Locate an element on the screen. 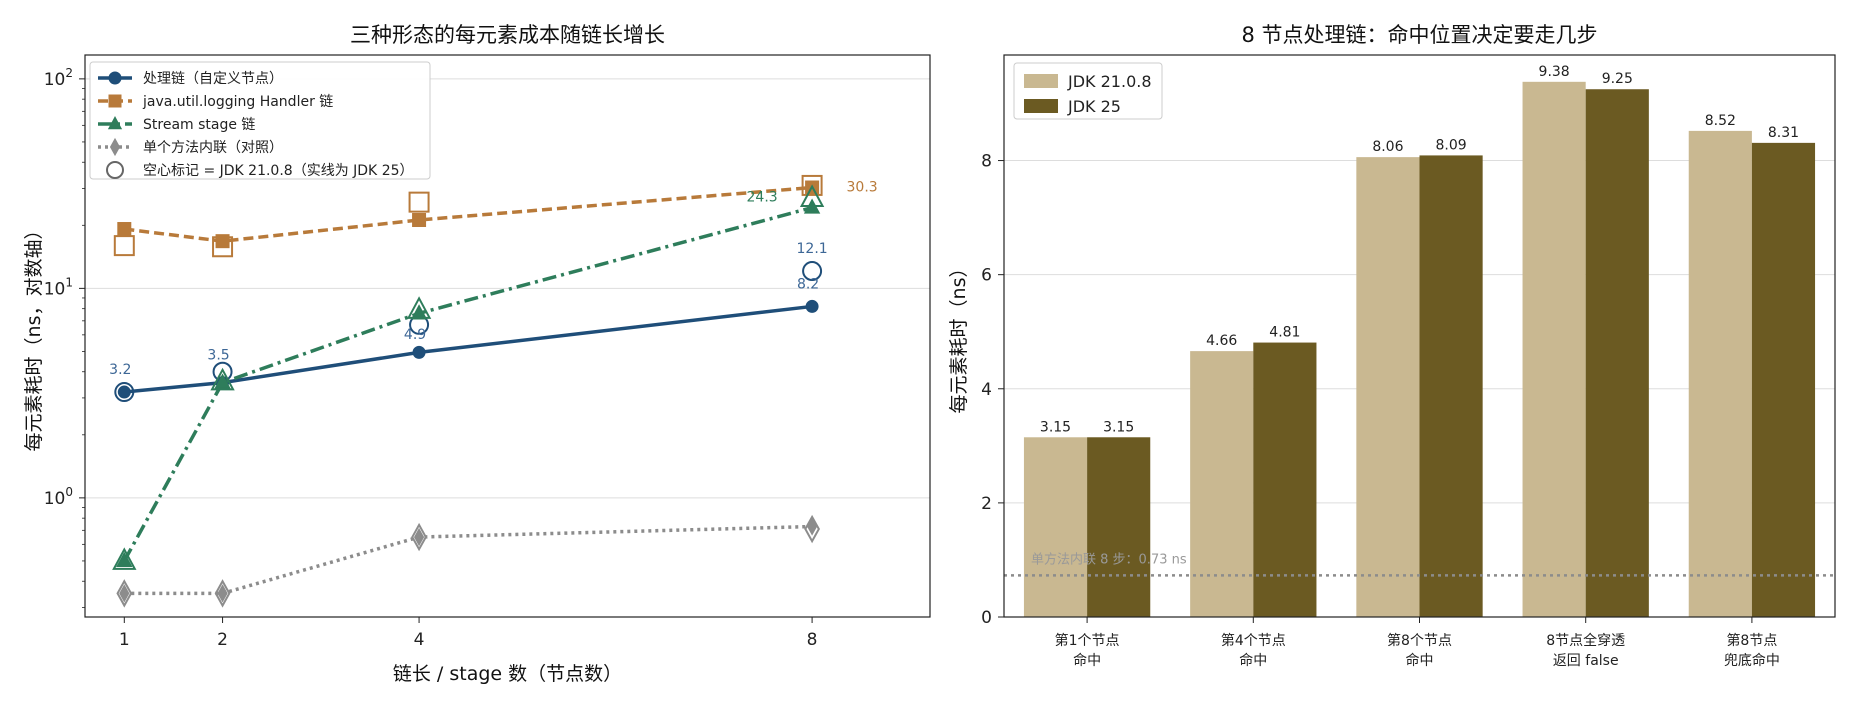 The image size is (1860, 709). legend-label: 空心标记 = JDK 21.0.8（实线为 JDK 25） is located at coordinates (278, 171).